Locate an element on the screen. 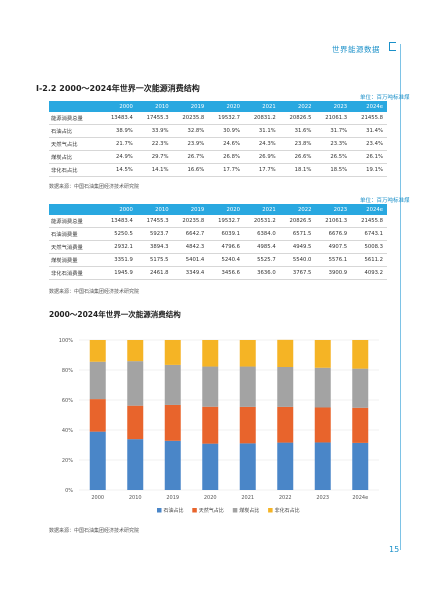 The width and height of the screenshot is (424, 600). table-cell: 33.9% is located at coordinates (154, 131).